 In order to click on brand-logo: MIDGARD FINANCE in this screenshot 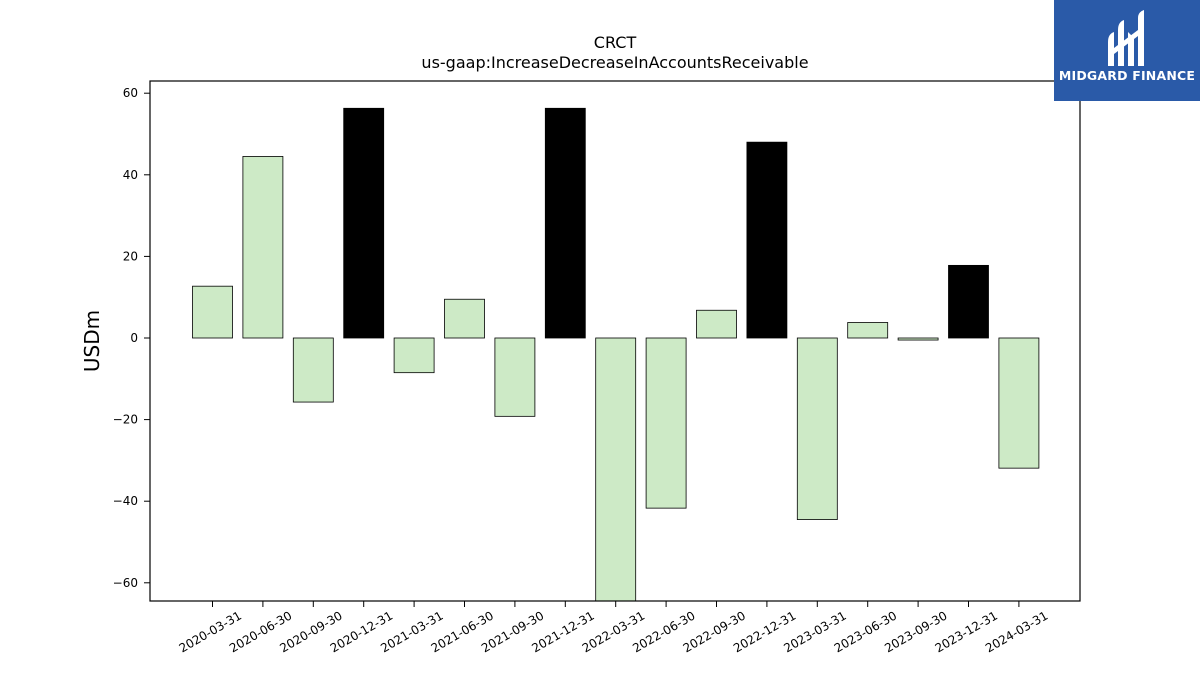, I will do `click(1127, 50)`.